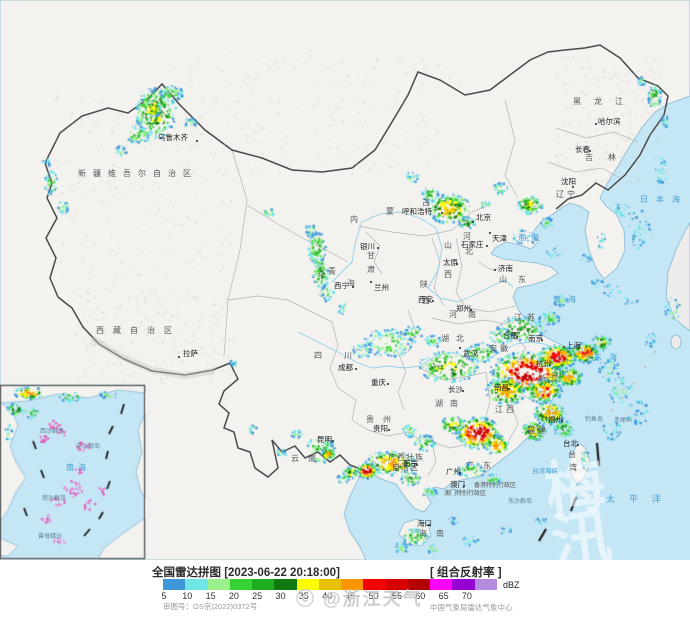  Describe the element at coordinates (535, 338) in the screenshot. I see `city-label: 南京` at that location.